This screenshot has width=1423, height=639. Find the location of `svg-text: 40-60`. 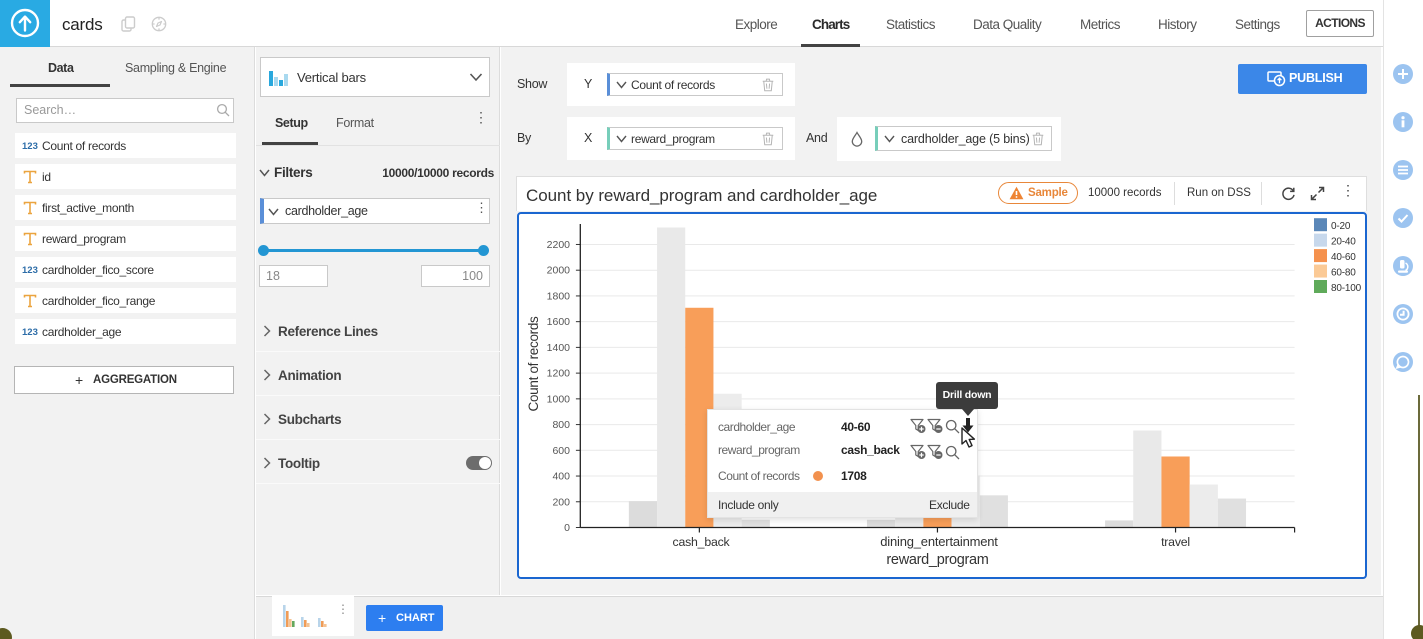

svg-text: 40-60 is located at coordinates (1343, 257).